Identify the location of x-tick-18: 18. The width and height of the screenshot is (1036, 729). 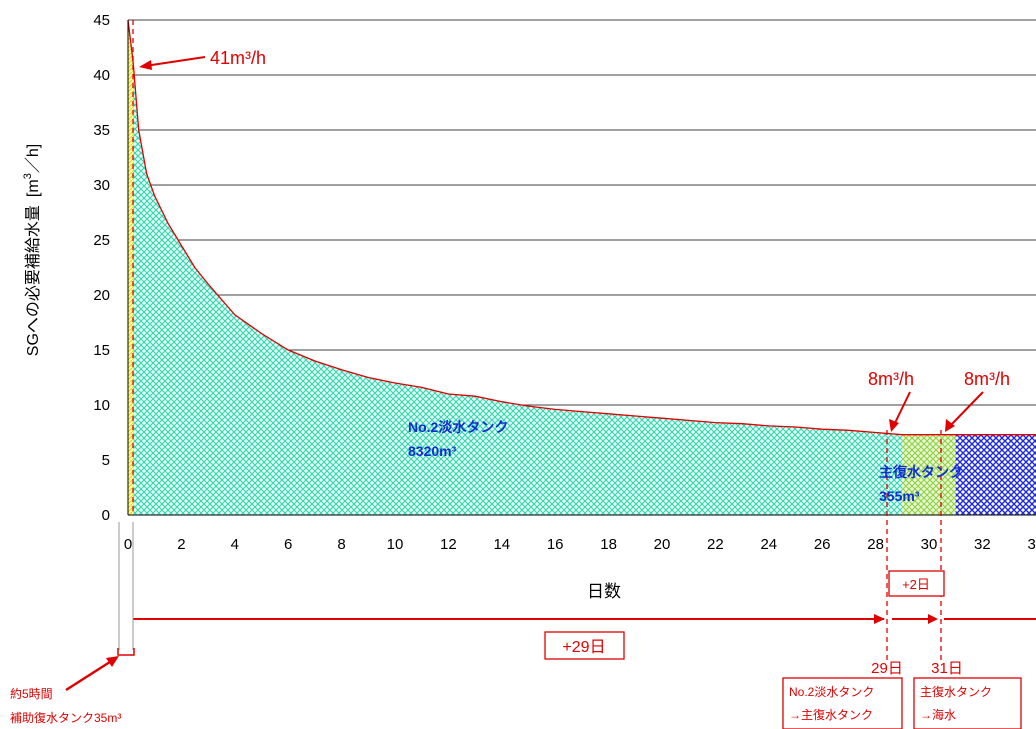
(608, 544).